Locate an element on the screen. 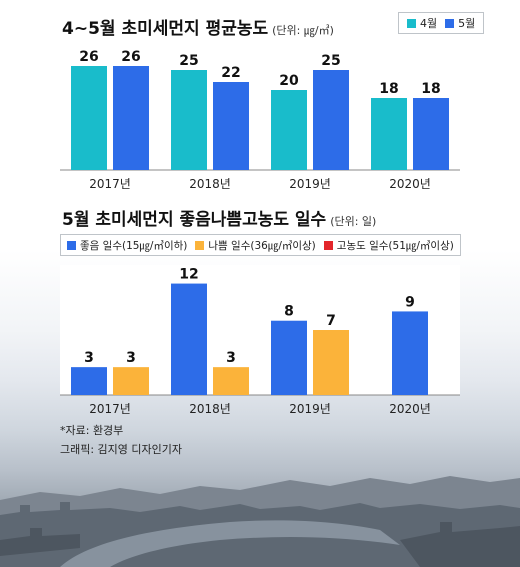 Image resolution: width=520 pixels, height=567 pixels. chart1-data-label-2019년-s0: 20 is located at coordinates (289, 81).